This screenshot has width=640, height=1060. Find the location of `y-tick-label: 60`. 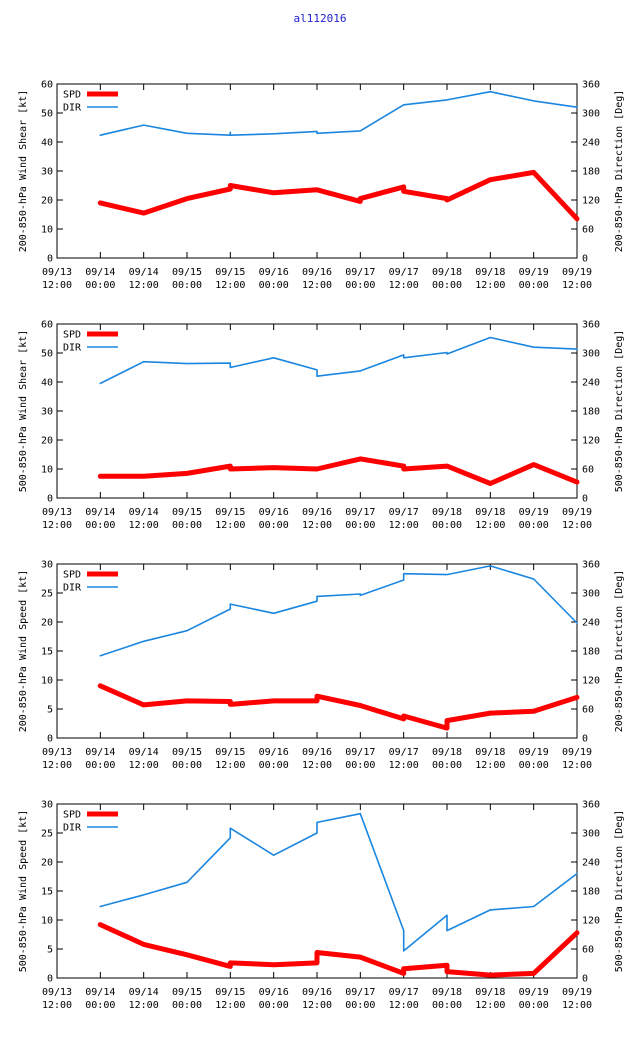

y-tick-label: 60 is located at coordinates (47, 325).